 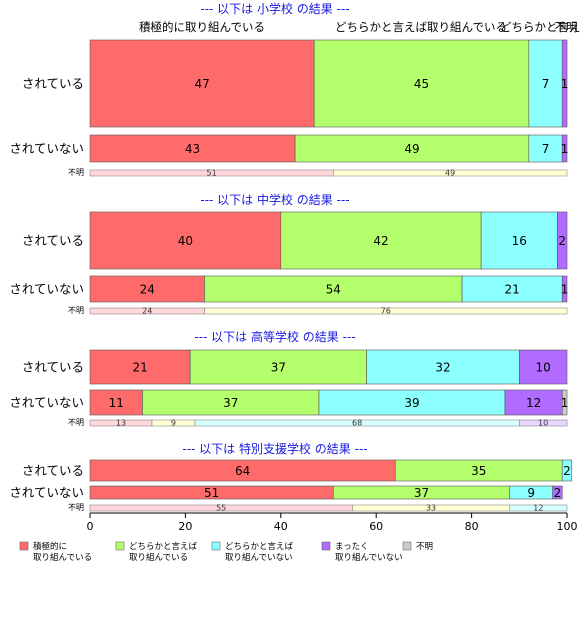 What do you see at coordinates (566, 27) in the screenshot?
I see `column-header: 不明` at bounding box center [566, 27].